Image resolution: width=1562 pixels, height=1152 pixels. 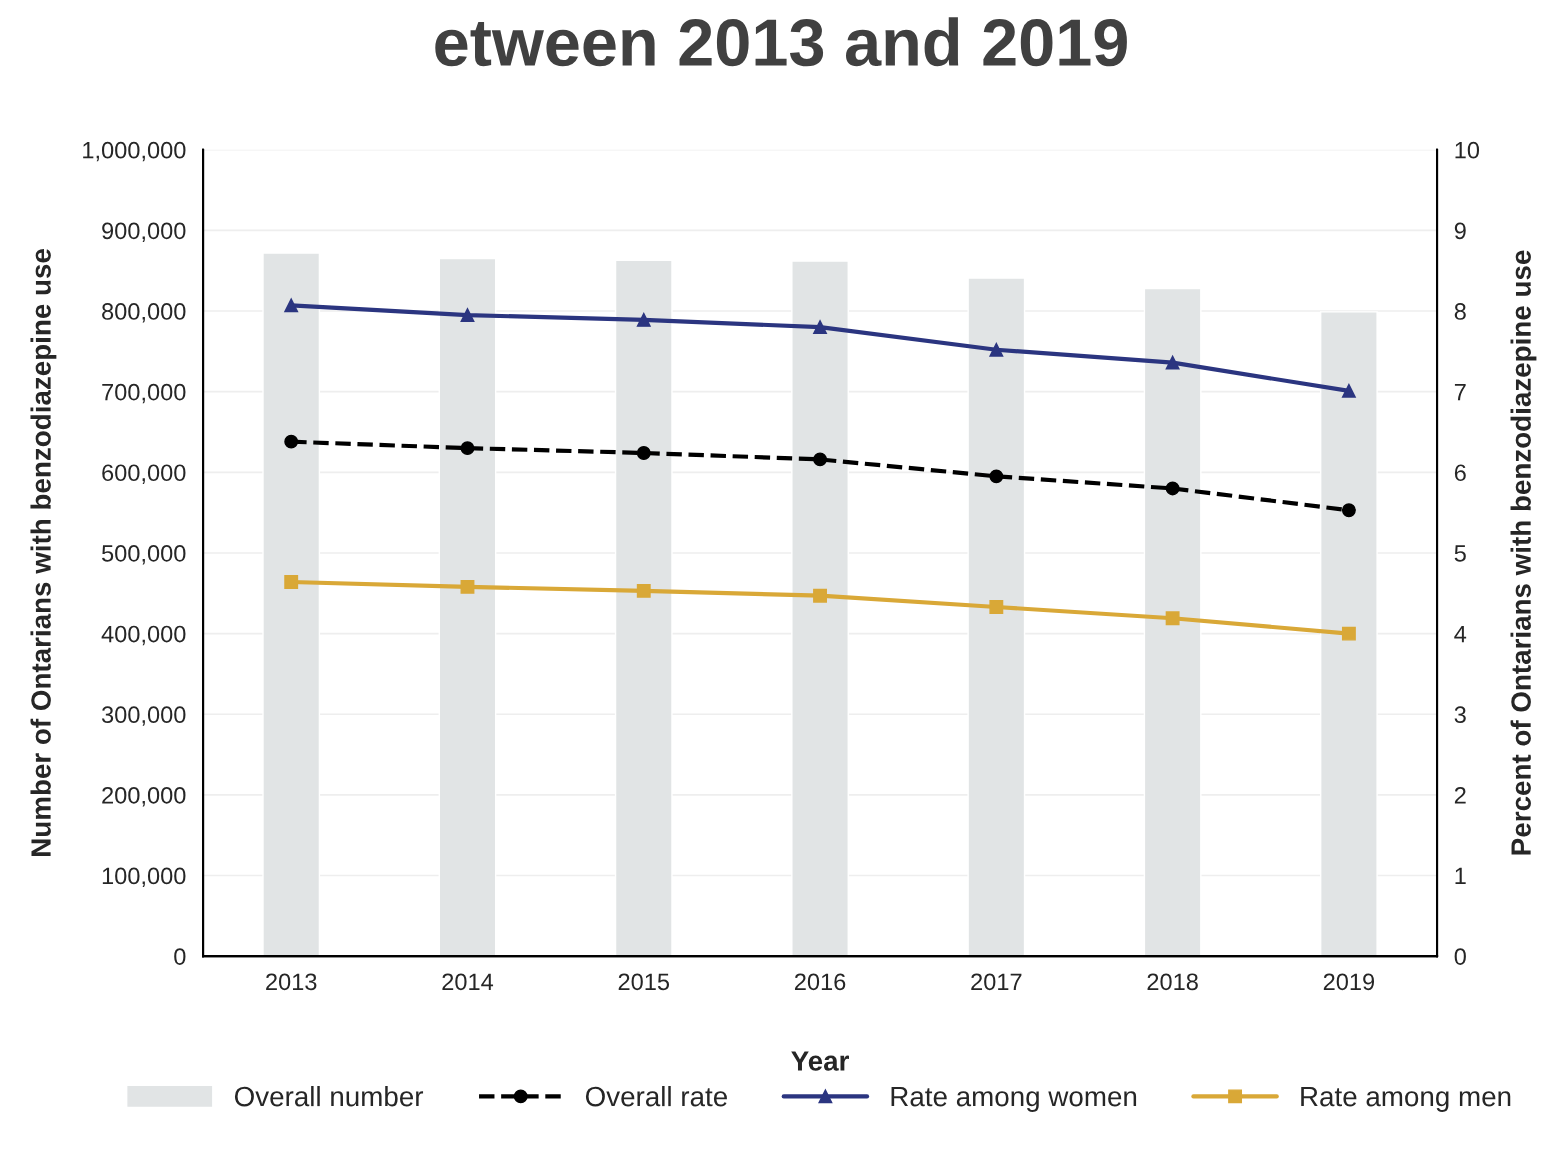 I want to click on y2-tick-label: 8, so click(x=1460, y=311).